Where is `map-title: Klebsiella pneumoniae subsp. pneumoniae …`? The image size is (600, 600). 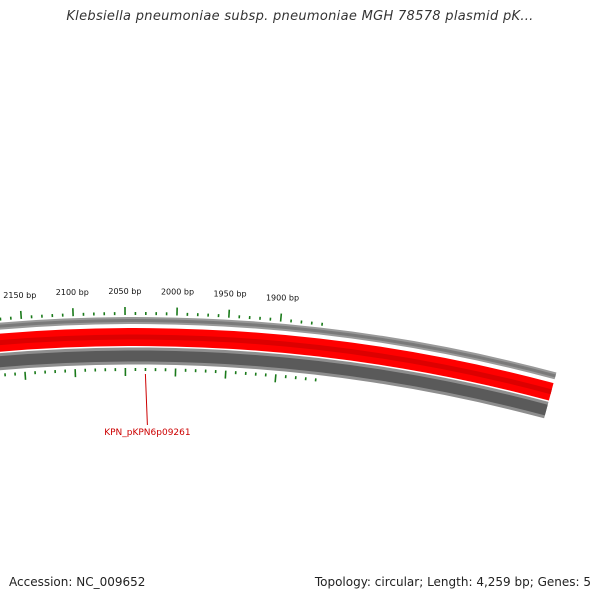
map-title: Klebsiella pneumoniae subsp. pneumoniae … is located at coordinates (300, 16).